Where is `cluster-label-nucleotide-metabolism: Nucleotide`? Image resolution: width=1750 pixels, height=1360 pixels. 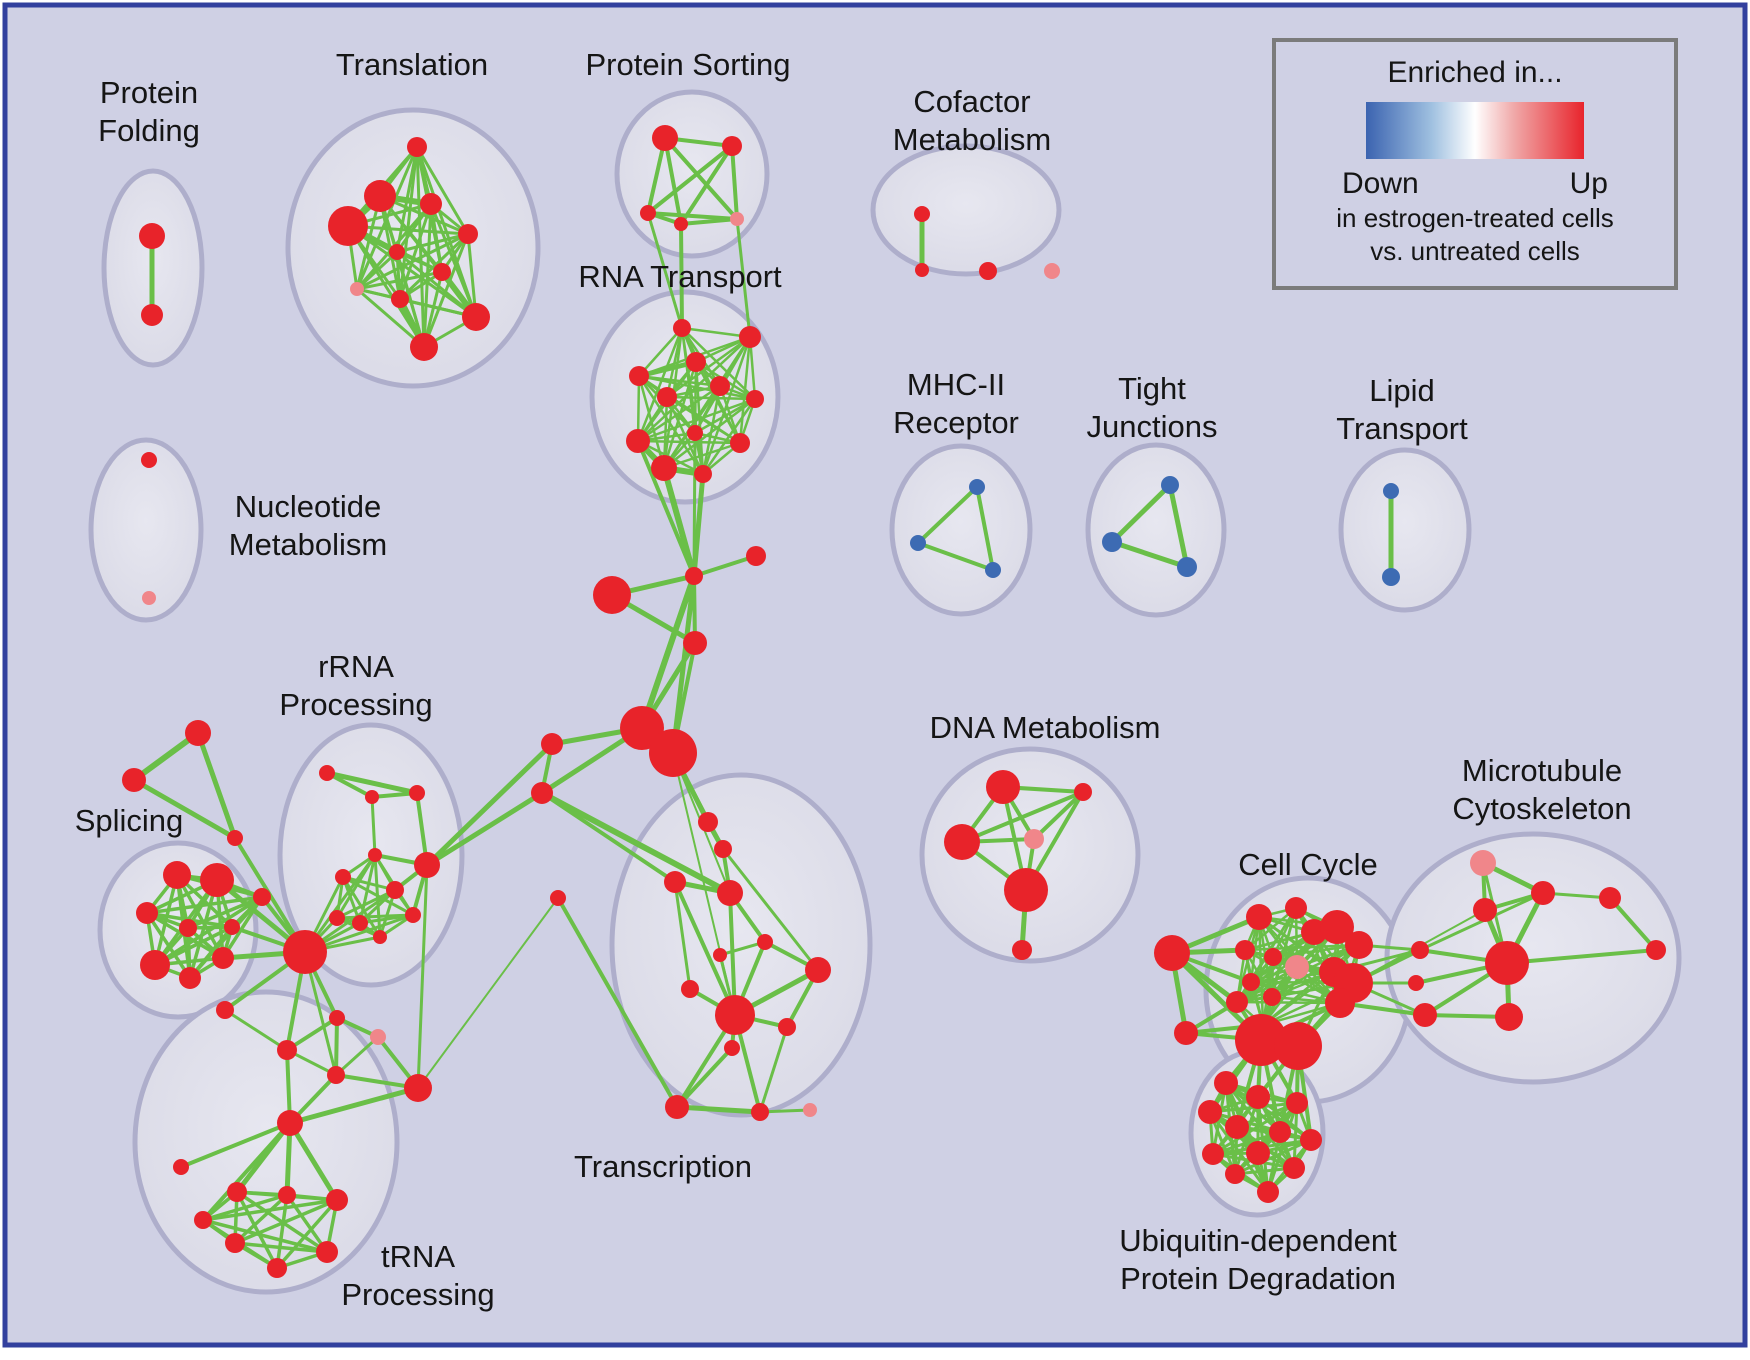
cluster-label-nucleotide-metabolism: Nucleotide is located at coordinates (308, 506).